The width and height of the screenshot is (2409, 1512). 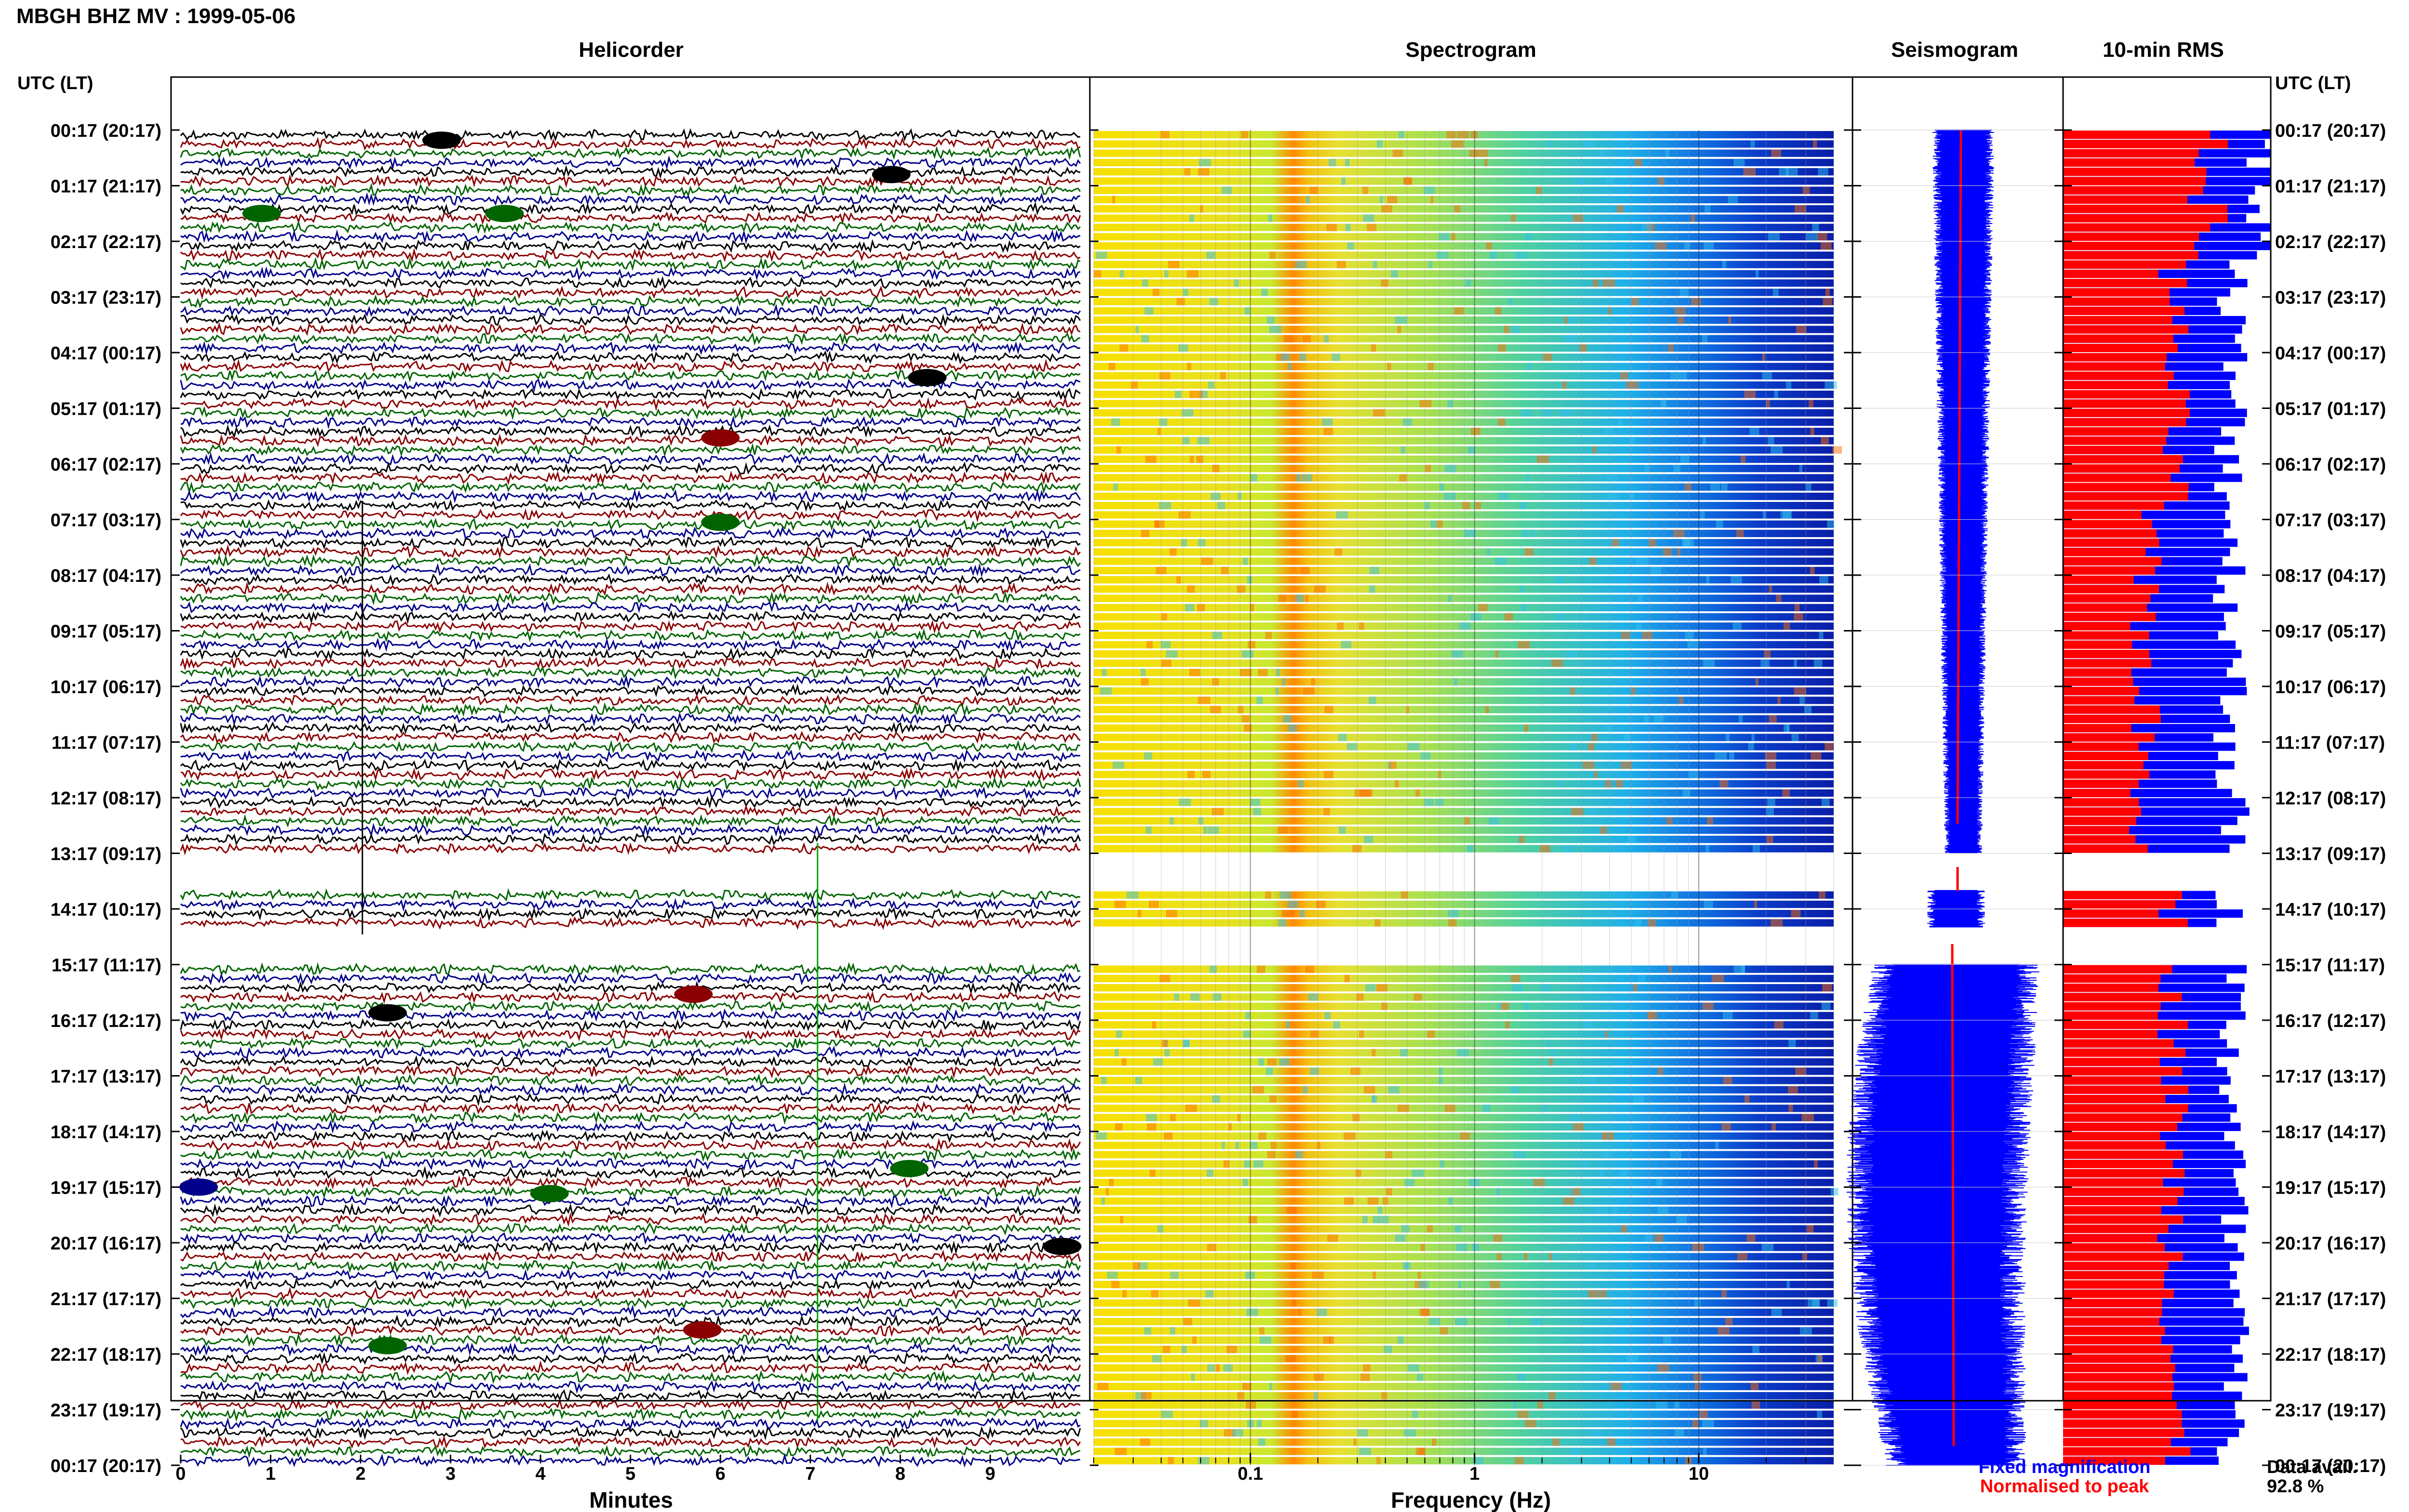 What do you see at coordinates (2330, 1299) in the screenshot?
I see `time-label-right: 21:17 (17:17)` at bounding box center [2330, 1299].